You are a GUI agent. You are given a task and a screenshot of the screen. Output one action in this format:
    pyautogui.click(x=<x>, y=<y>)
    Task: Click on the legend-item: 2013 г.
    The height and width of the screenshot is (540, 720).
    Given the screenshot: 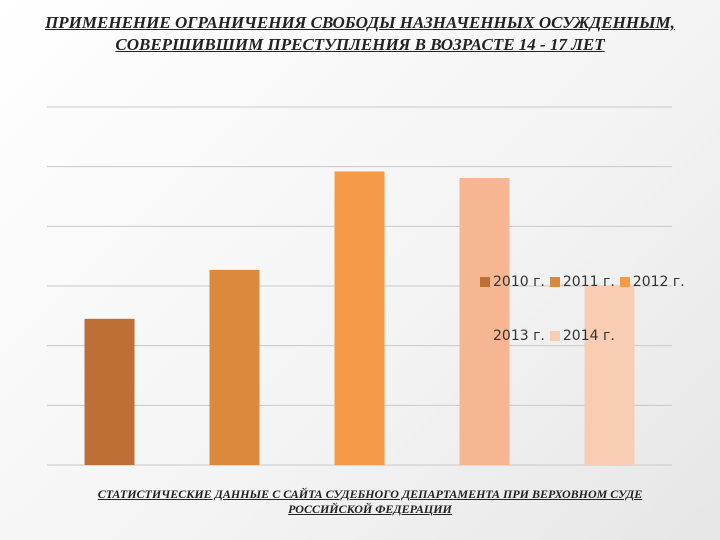 What is the action you would take?
    pyautogui.click(x=512, y=336)
    